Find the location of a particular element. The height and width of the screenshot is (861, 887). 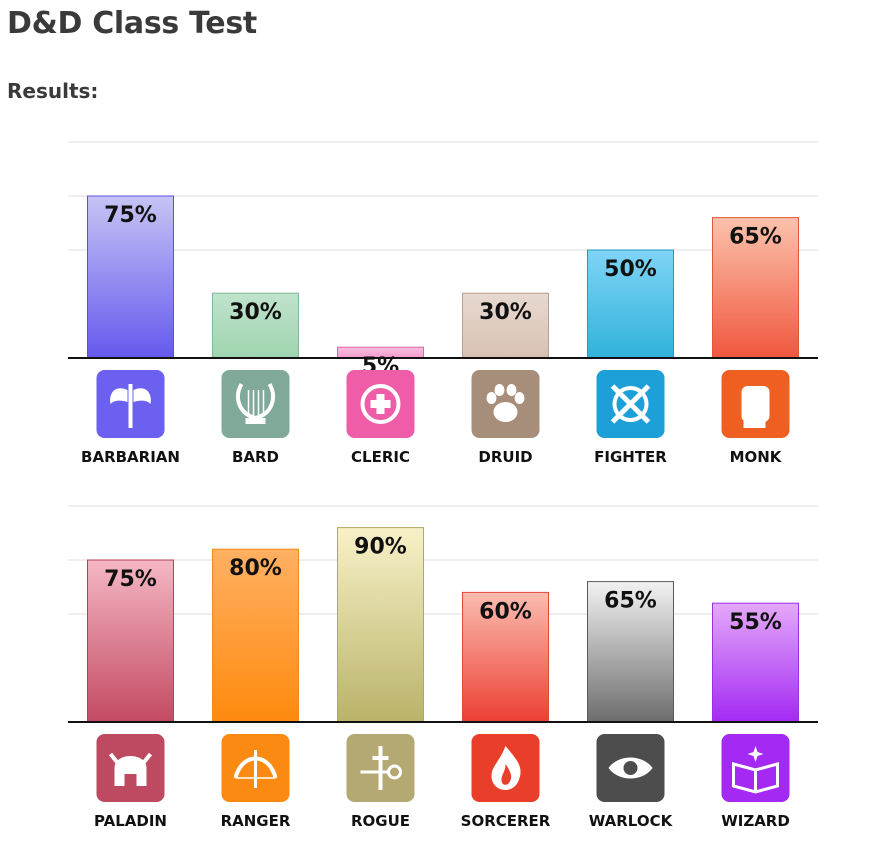

class-label-paladin: PALADIN is located at coordinates (130, 821).